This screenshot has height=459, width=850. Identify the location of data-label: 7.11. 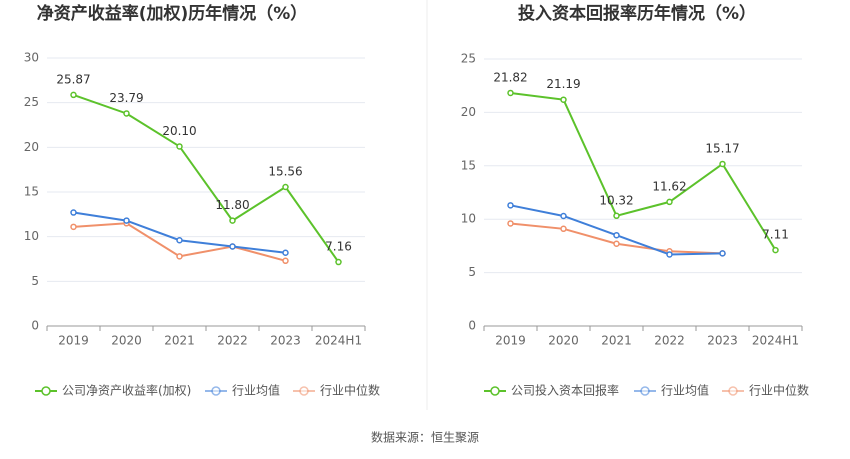
(775, 235).